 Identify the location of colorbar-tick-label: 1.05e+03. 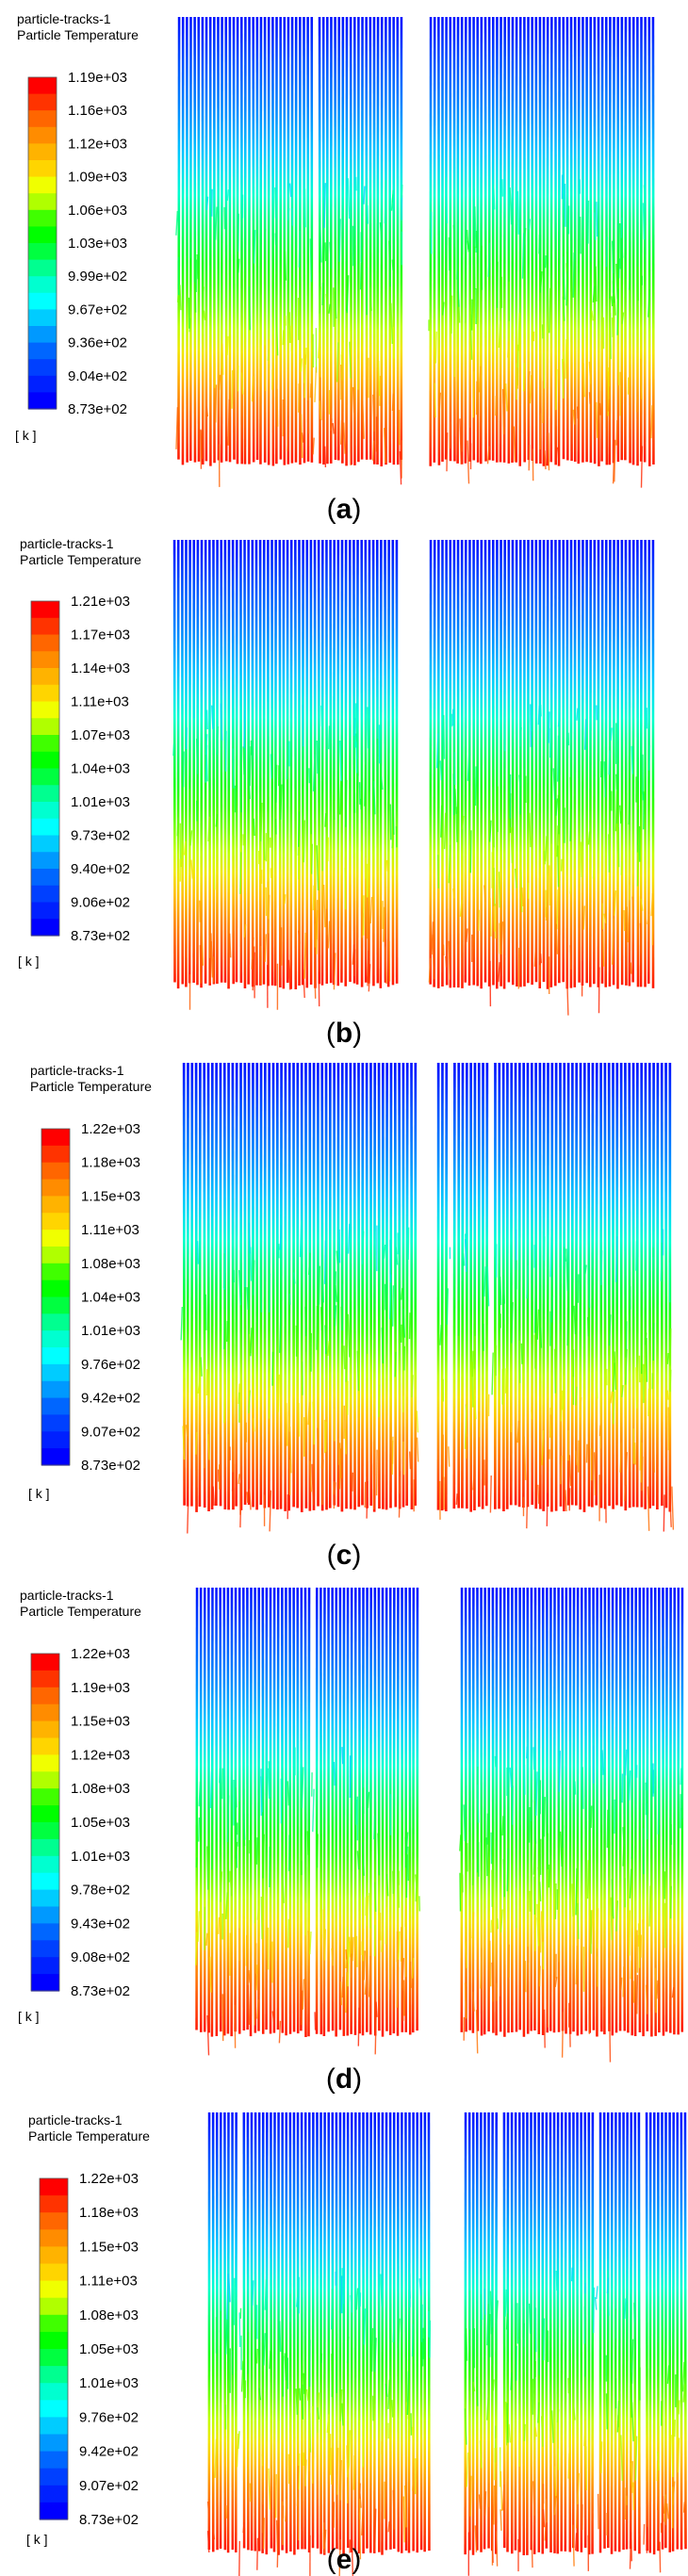
(101, 1823).